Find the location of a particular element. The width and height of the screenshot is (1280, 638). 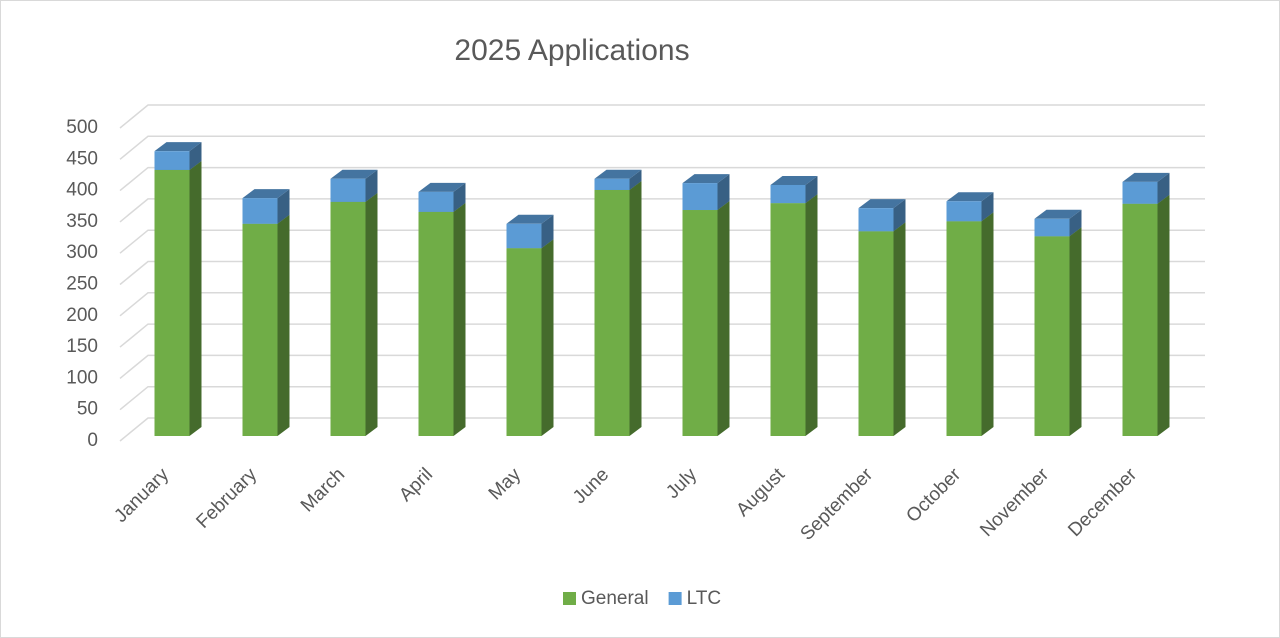

legend-label: General is located at coordinates (615, 598).